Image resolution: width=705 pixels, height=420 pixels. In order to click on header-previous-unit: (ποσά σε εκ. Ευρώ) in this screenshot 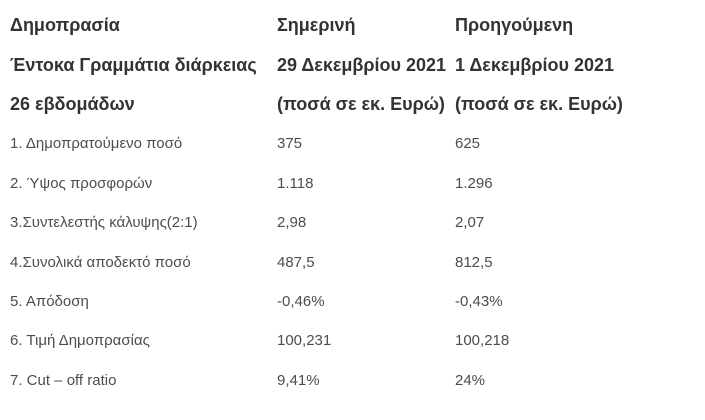, I will do `click(539, 103)`.